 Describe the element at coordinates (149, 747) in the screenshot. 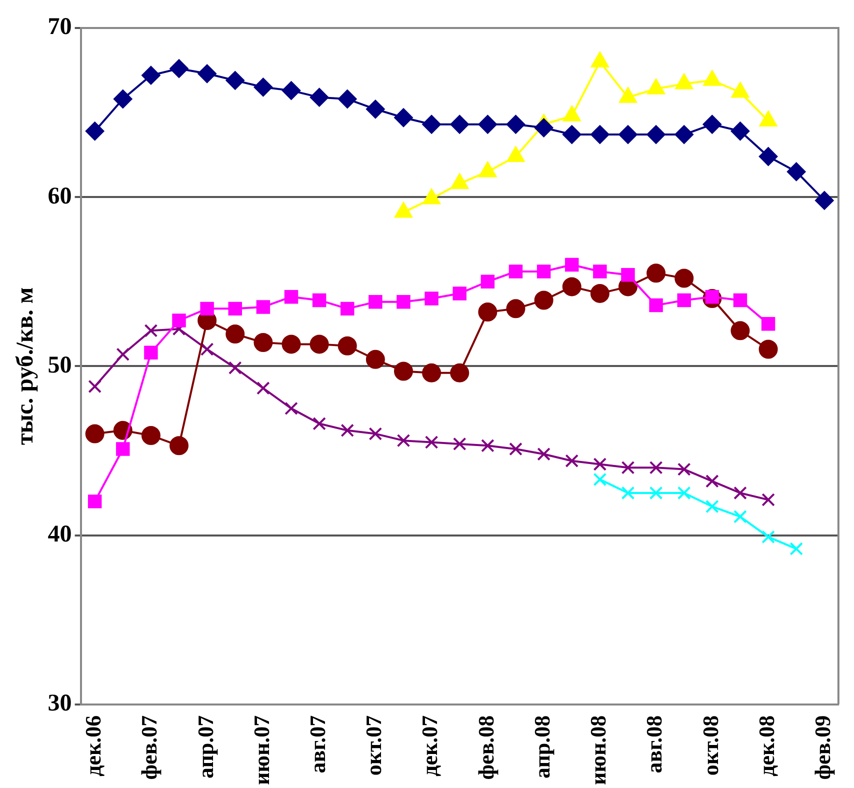

I see `x-tick-label: фев.07` at that location.